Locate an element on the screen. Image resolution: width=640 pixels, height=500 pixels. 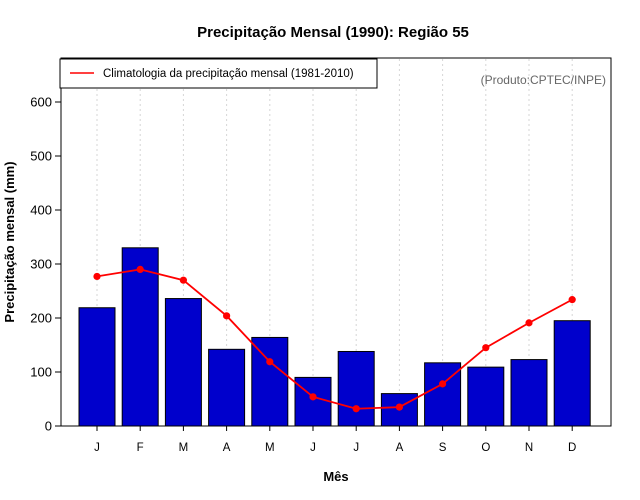
x-tick-label-0: J is located at coordinates (97, 448).